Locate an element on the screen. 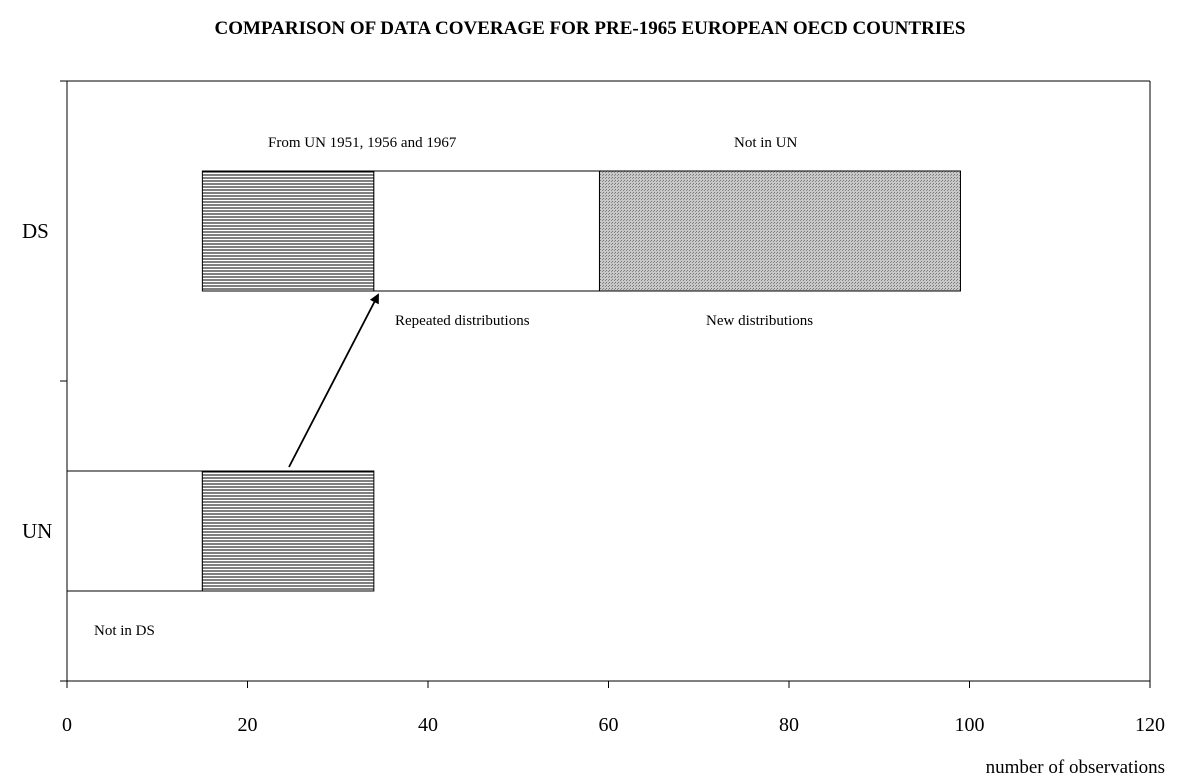 This screenshot has height=779, width=1181. x-tick-label: 80 is located at coordinates (789, 725).